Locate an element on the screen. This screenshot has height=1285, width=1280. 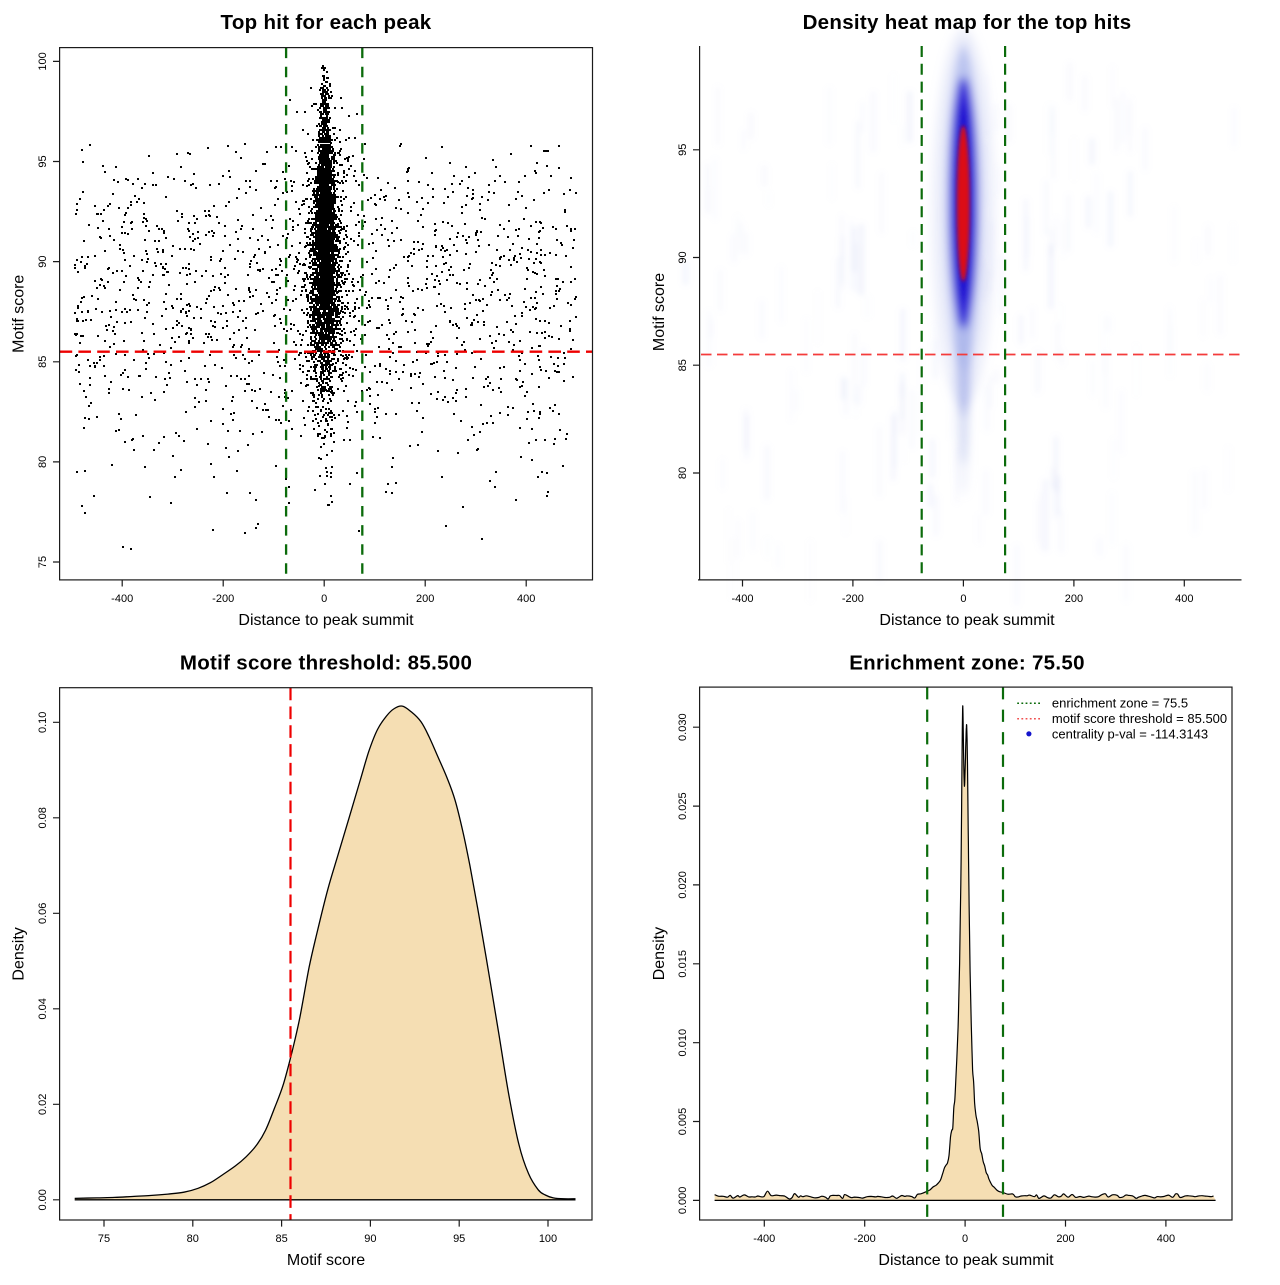
svg-text: 0.025 is located at coordinates (683, 806).